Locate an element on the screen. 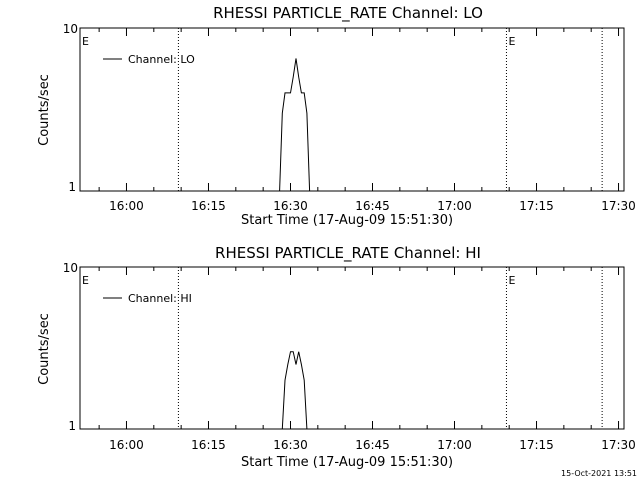  x-tick-label-1600-lo: 16:00 is located at coordinates (126, 206).